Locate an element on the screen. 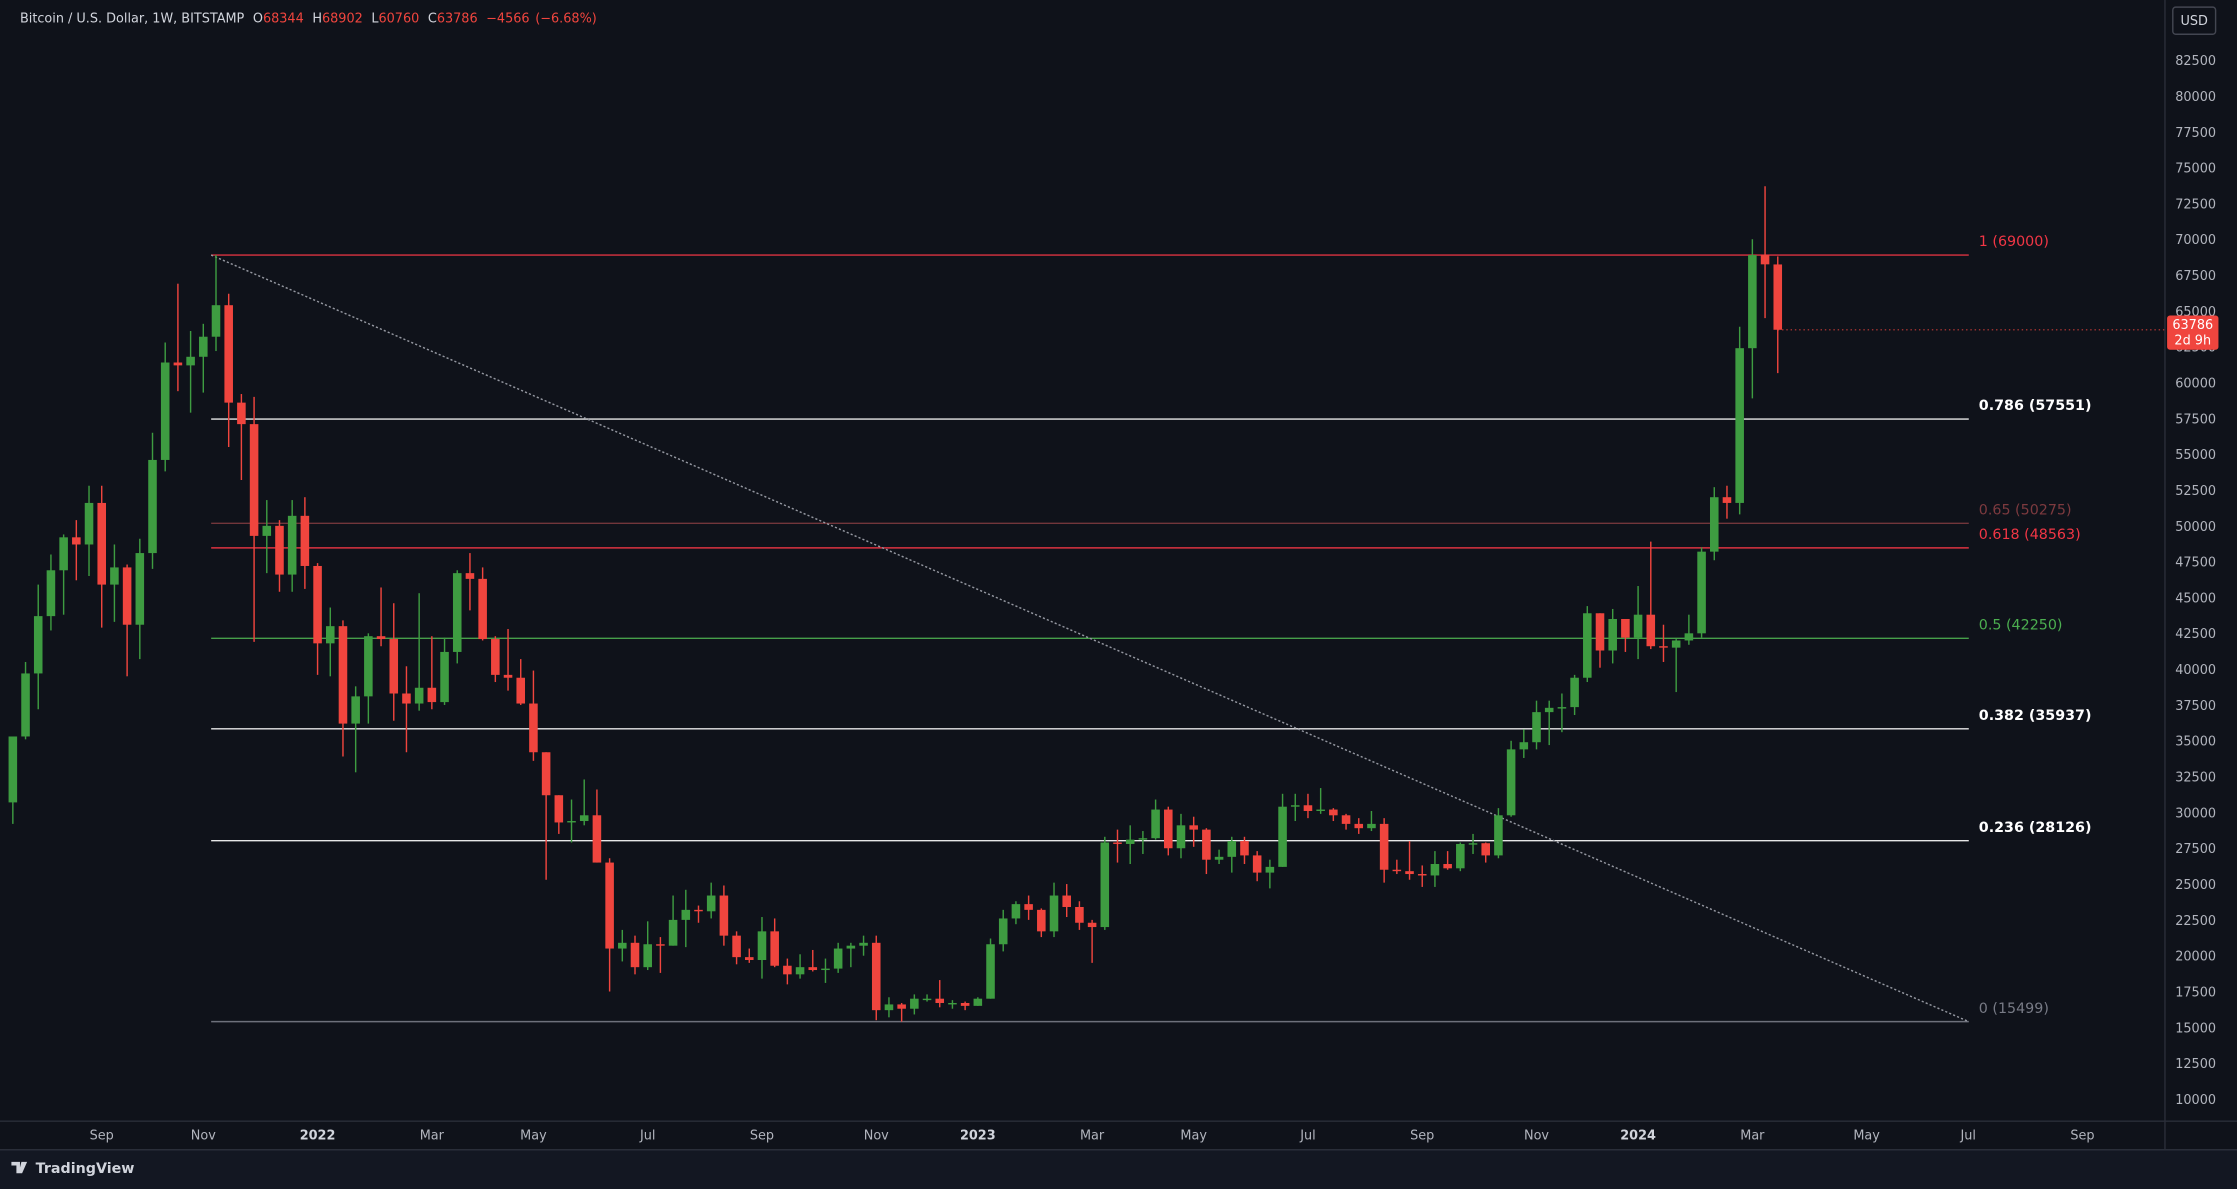 The image size is (2237, 1189). ohlc-key: H is located at coordinates (317, 18).